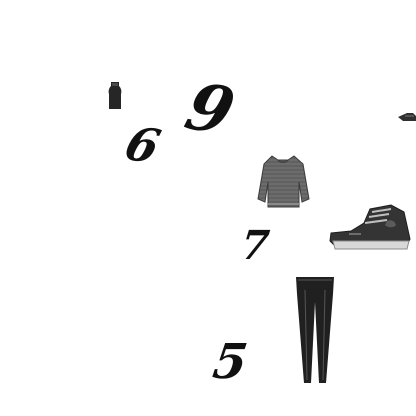  What do you see at coordinates (370, 227) in the screenshot?
I see `sneaker-icon` at bounding box center [370, 227].